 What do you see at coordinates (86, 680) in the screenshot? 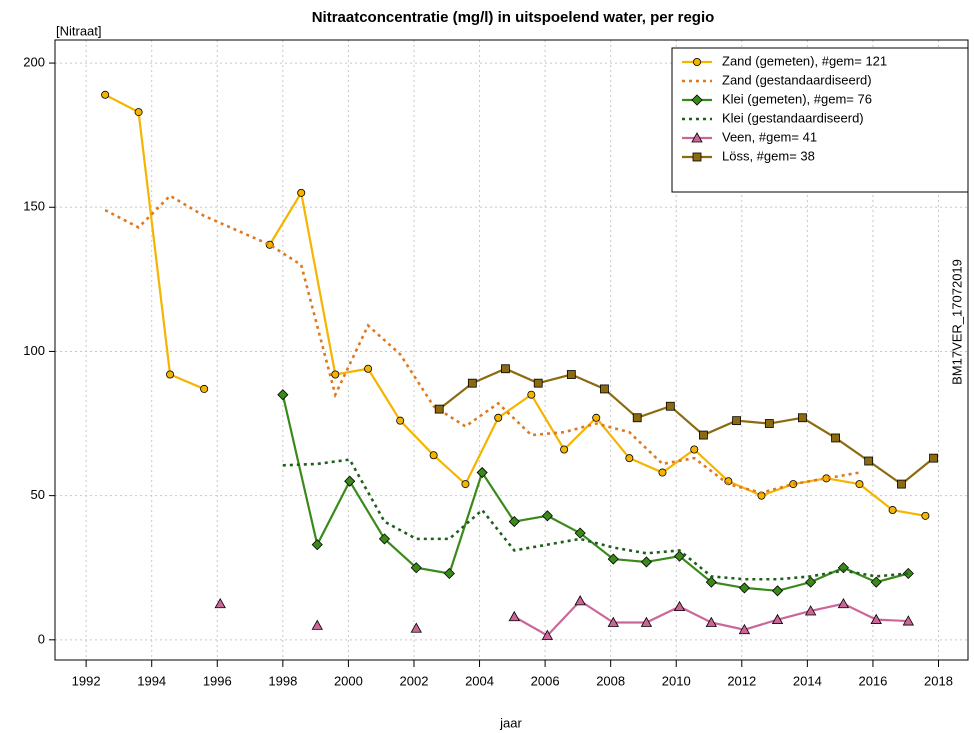
I see `x-tick-label: 1992` at bounding box center [86, 680].